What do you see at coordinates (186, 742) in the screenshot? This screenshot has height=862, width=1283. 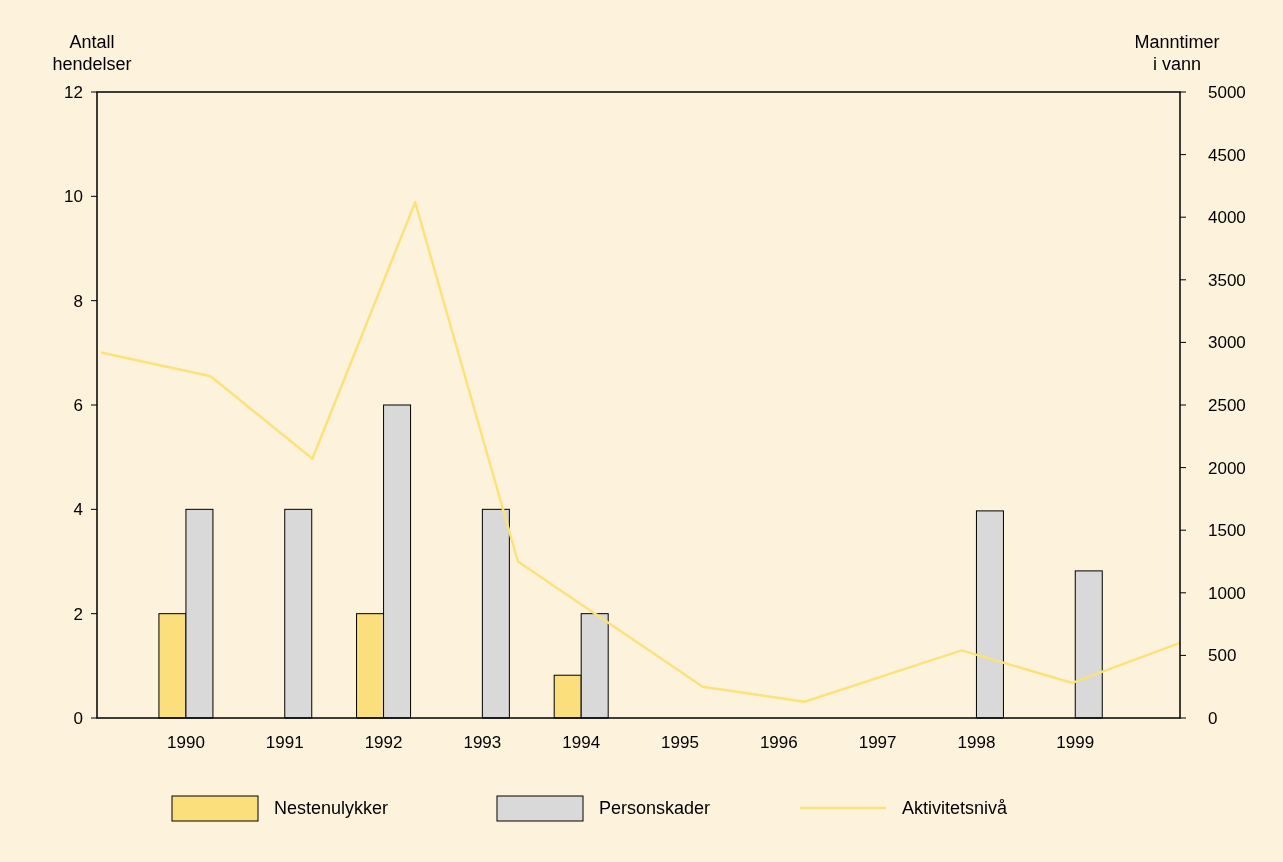 I see `x-tick-label: 1990` at bounding box center [186, 742].